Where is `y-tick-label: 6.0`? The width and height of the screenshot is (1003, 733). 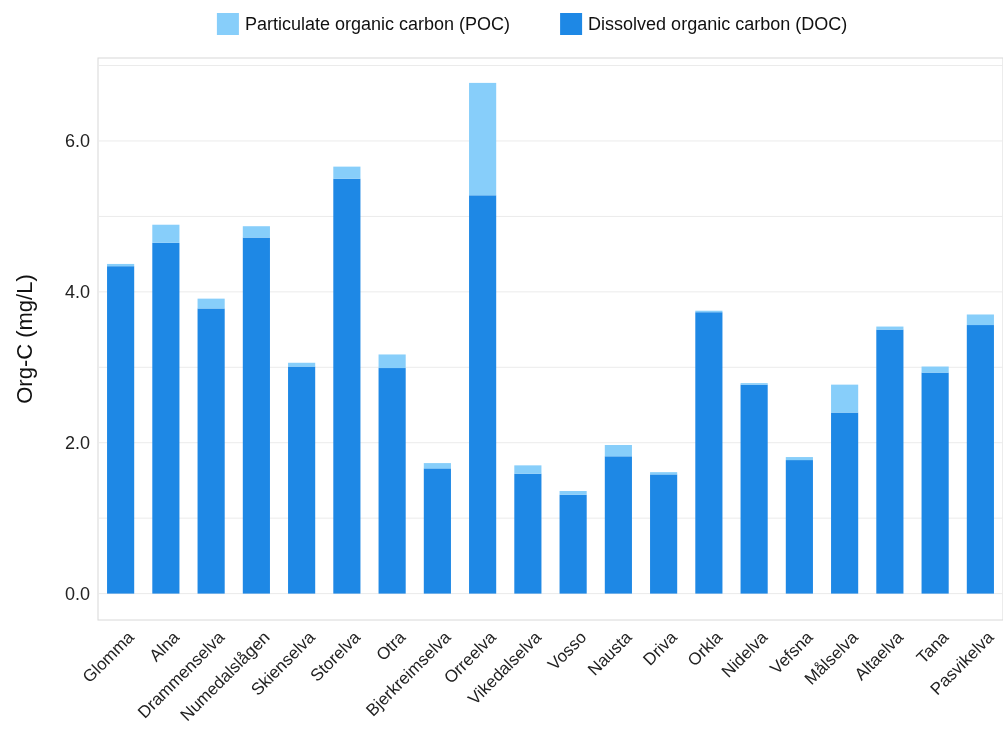
y-tick-label: 6.0 is located at coordinates (77, 141).